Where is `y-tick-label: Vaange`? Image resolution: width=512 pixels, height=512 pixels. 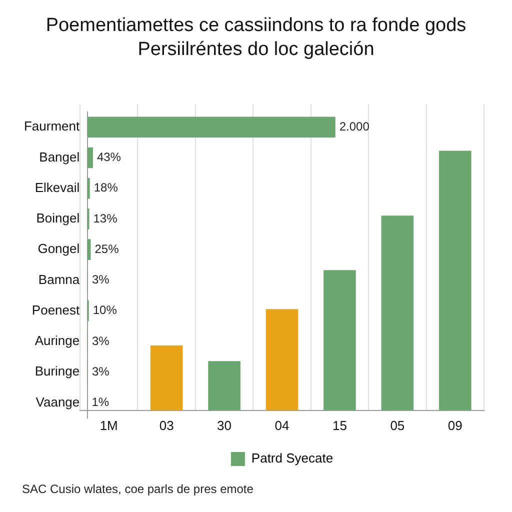 y-tick-label: Vaange is located at coordinates (58, 402).